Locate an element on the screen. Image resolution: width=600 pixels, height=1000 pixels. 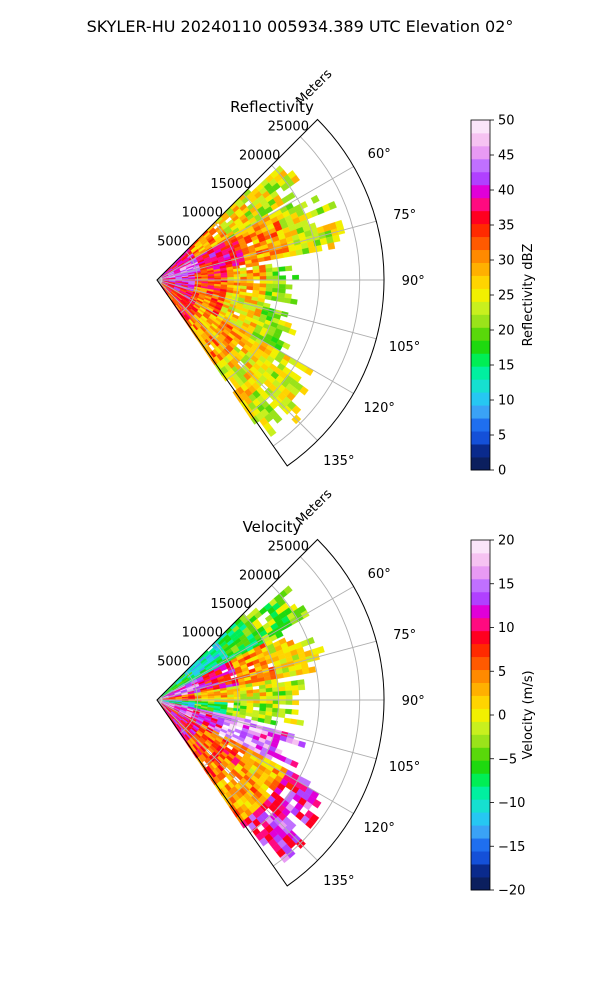
colorbar-tick-label: −10 is located at coordinates (511, 803).